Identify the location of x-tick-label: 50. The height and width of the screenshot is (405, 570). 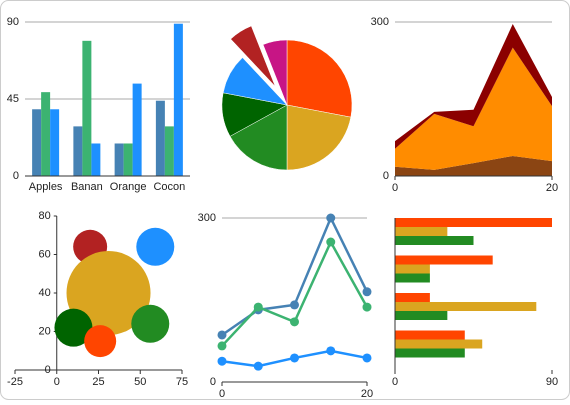
(140, 382).